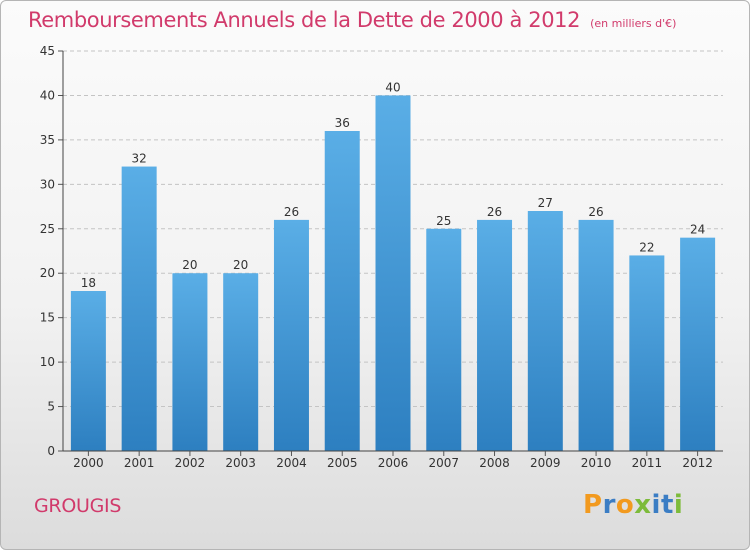 This screenshot has height=550, width=750. Describe the element at coordinates (609, 505) in the screenshot. I see `logo-letter: r` at that location.